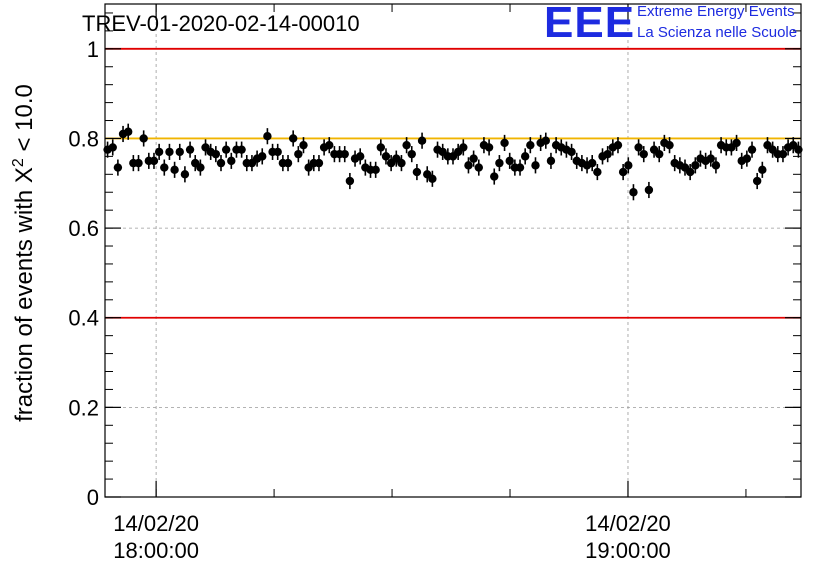 Image resolution: width=836 pixels, height=572 pixels. Describe the element at coordinates (83, 318) in the screenshot. I see `y-tick-label: 0.4` at that location.